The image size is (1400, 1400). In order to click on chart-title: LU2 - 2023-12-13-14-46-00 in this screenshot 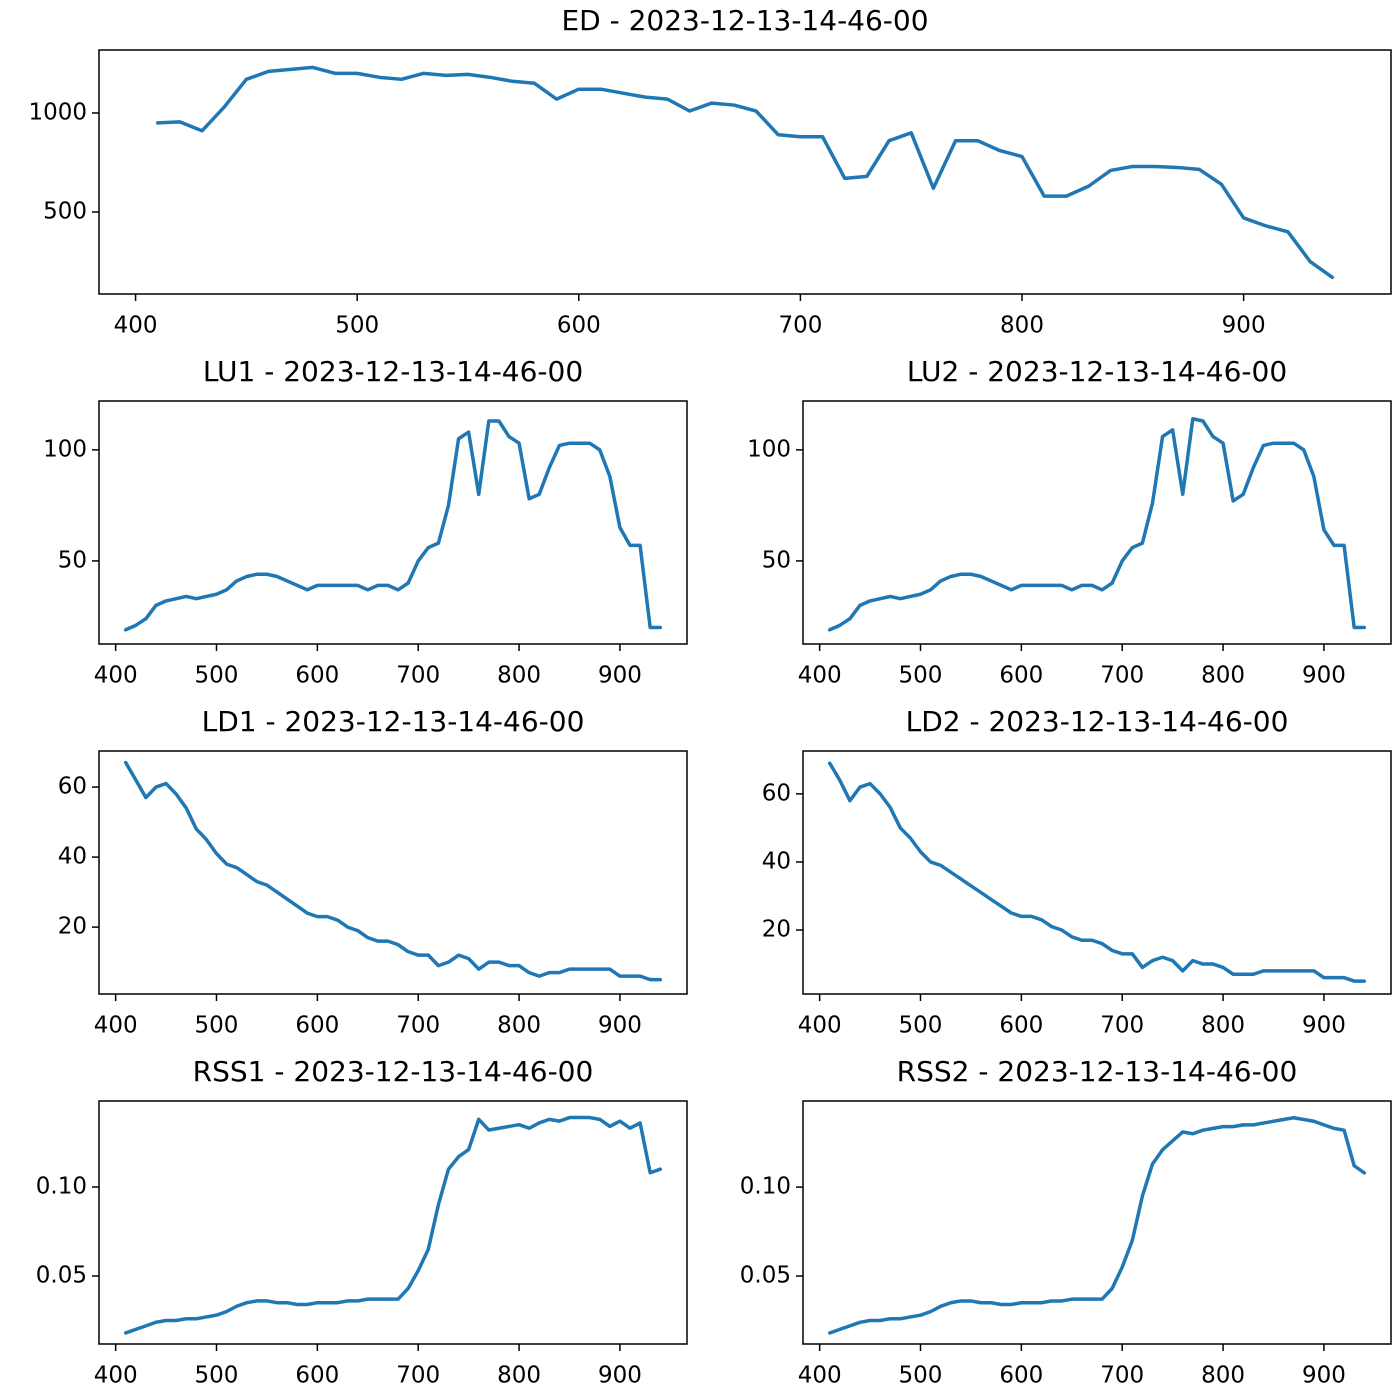, I will do `click(1097, 371)`.